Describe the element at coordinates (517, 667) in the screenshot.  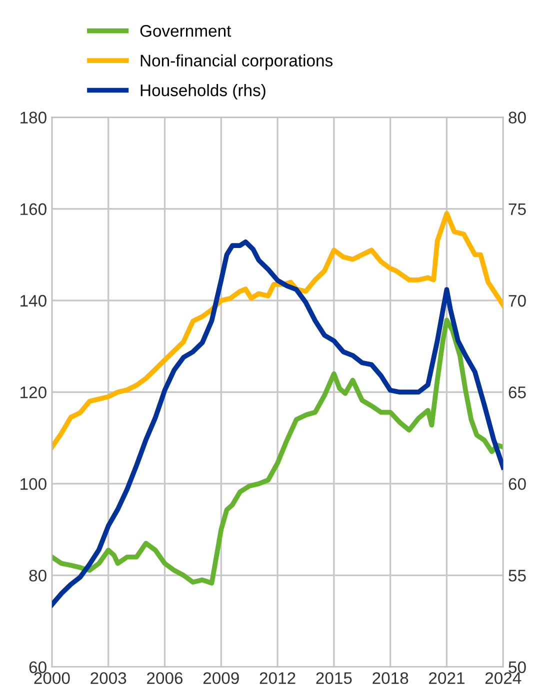
I see `y2-tick-label: 50` at that location.